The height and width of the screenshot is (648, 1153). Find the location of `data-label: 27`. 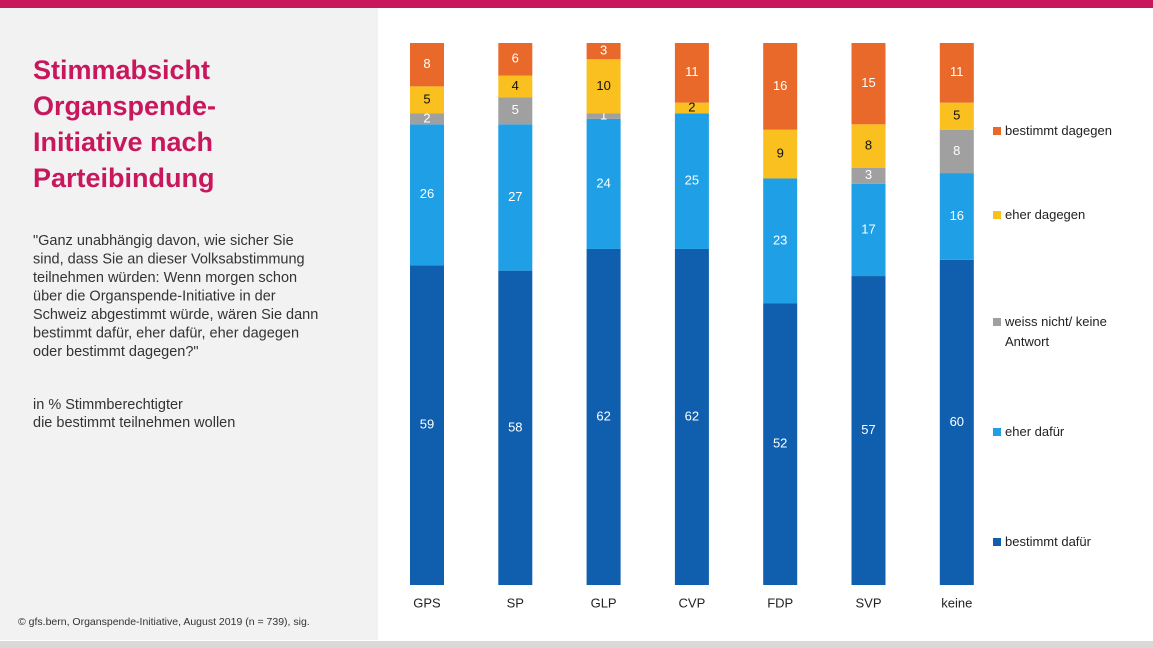

data-label: 27 is located at coordinates (515, 196).